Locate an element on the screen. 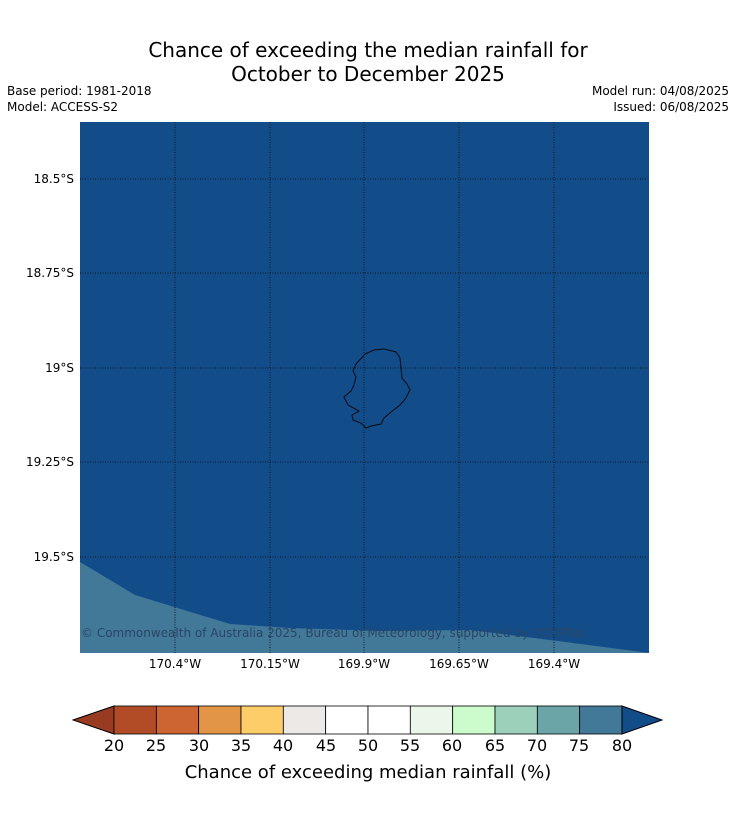 This screenshot has width=736, height=816. lat-label-19-5: 19.5°S is located at coordinates (53, 557).